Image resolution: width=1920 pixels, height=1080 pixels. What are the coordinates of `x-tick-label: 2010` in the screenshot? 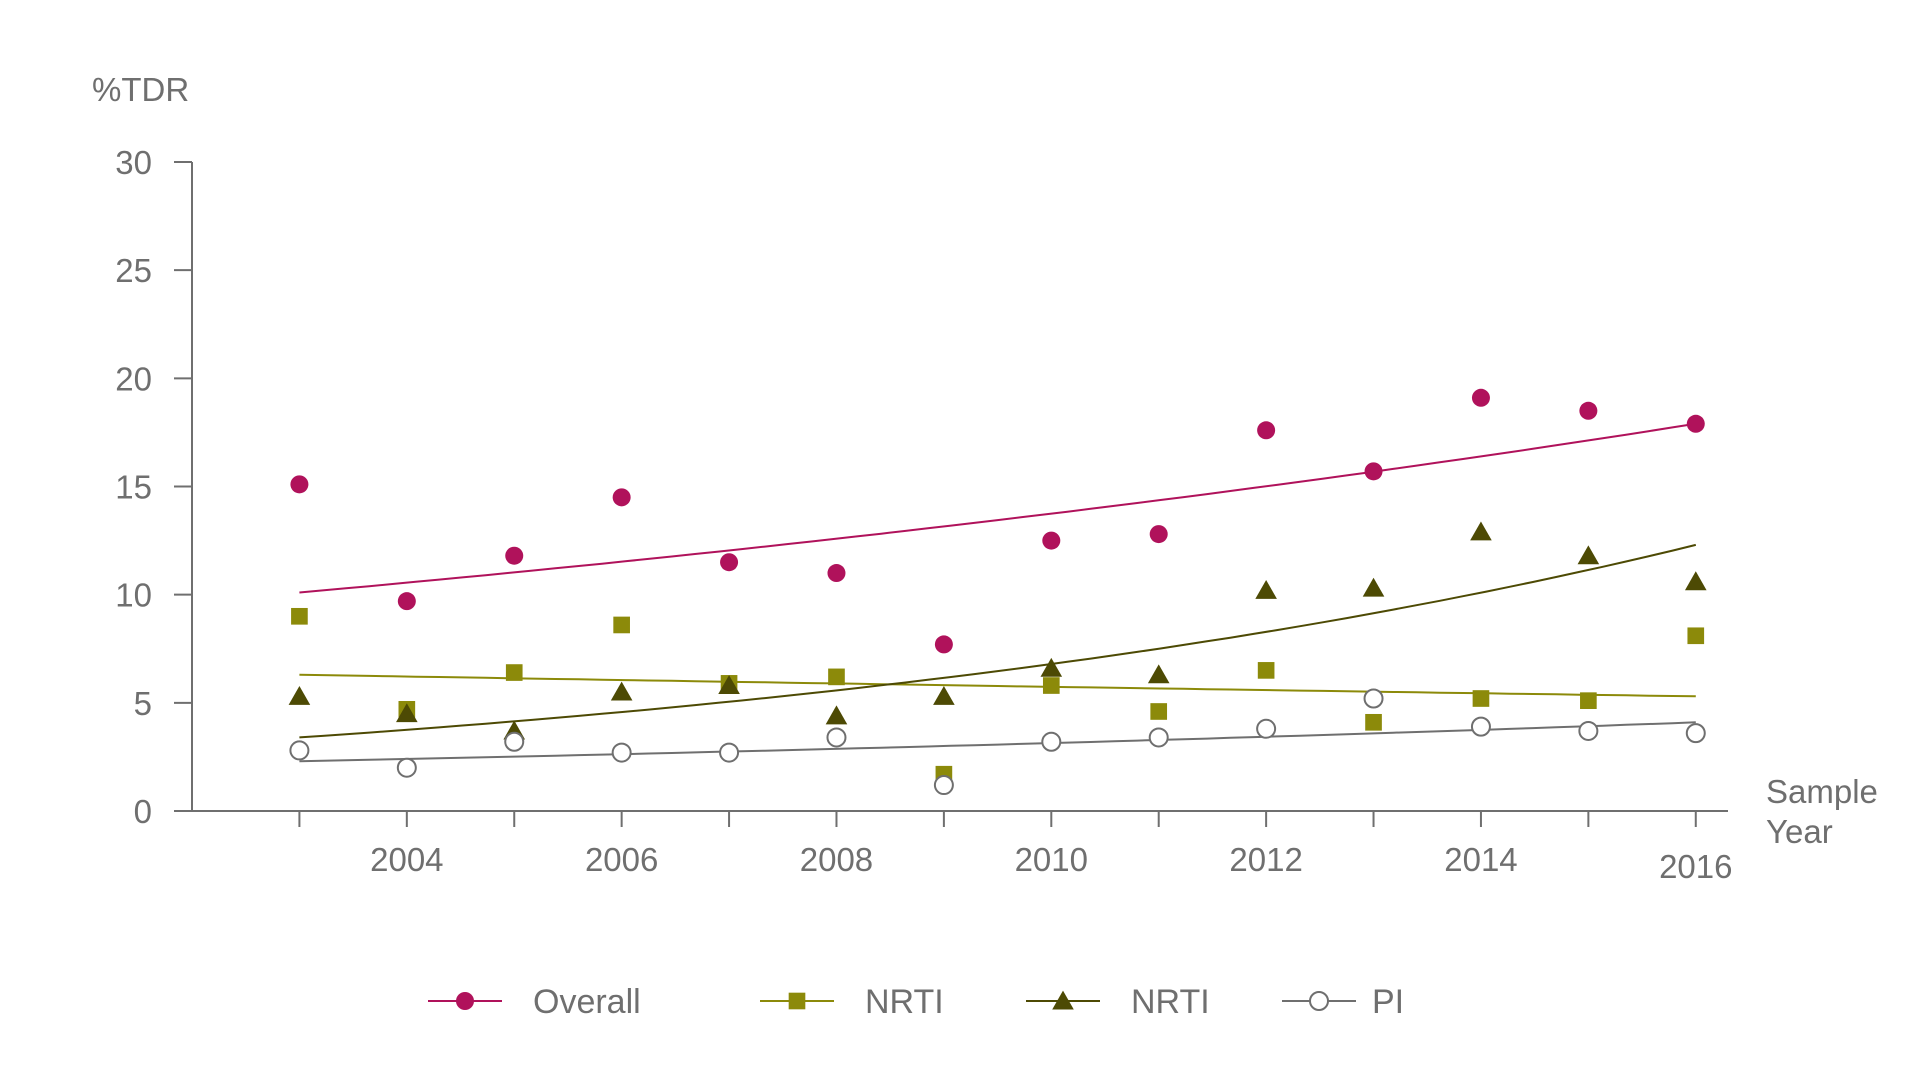 It's located at (1051, 859).